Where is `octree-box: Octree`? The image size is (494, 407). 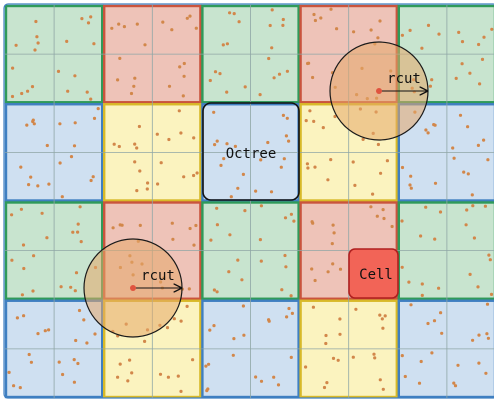
octree-box: Octree is located at coordinates (251, 151).